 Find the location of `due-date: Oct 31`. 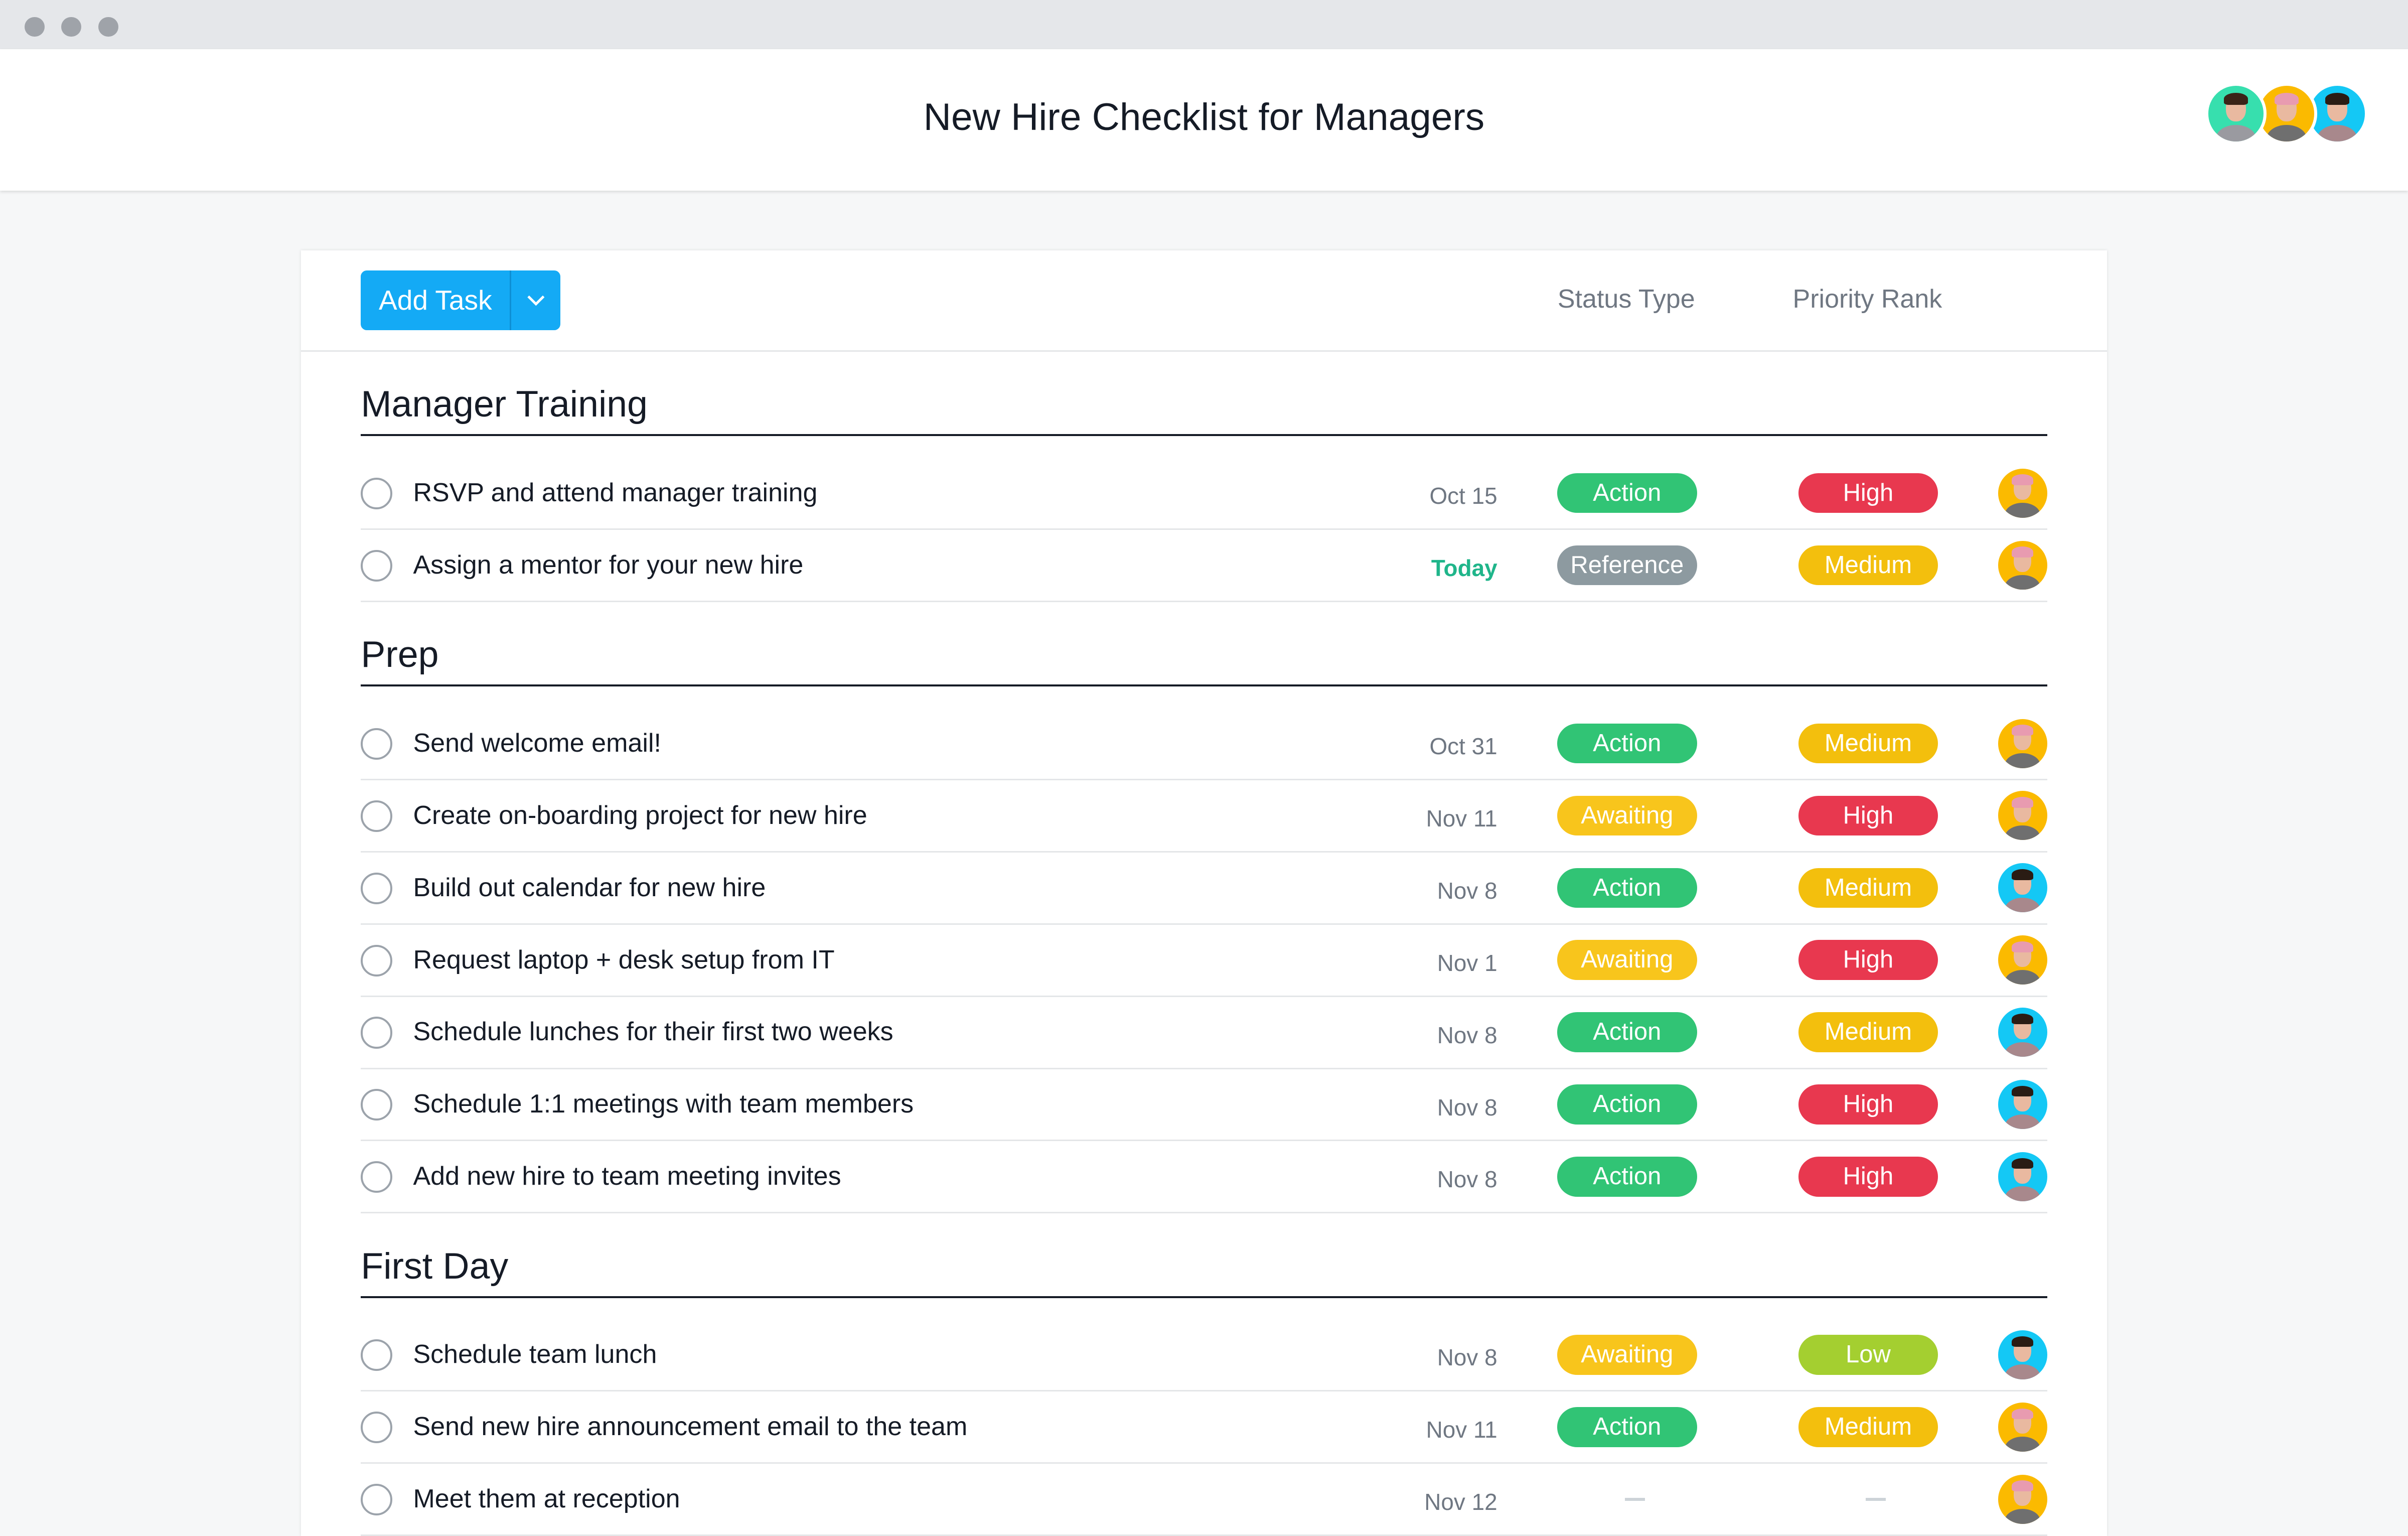

due-date: Oct 31 is located at coordinates (1463, 746).